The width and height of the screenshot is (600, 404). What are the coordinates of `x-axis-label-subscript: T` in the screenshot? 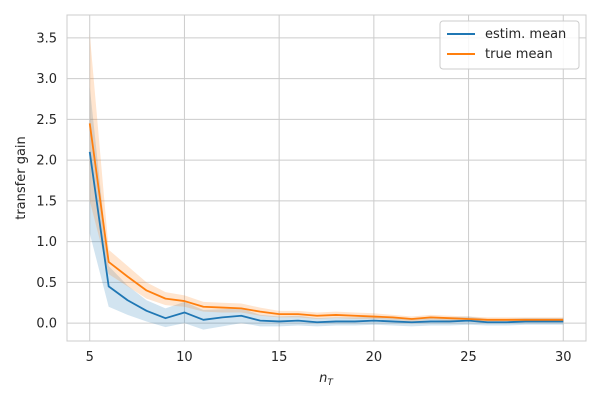 It's located at (330, 383).